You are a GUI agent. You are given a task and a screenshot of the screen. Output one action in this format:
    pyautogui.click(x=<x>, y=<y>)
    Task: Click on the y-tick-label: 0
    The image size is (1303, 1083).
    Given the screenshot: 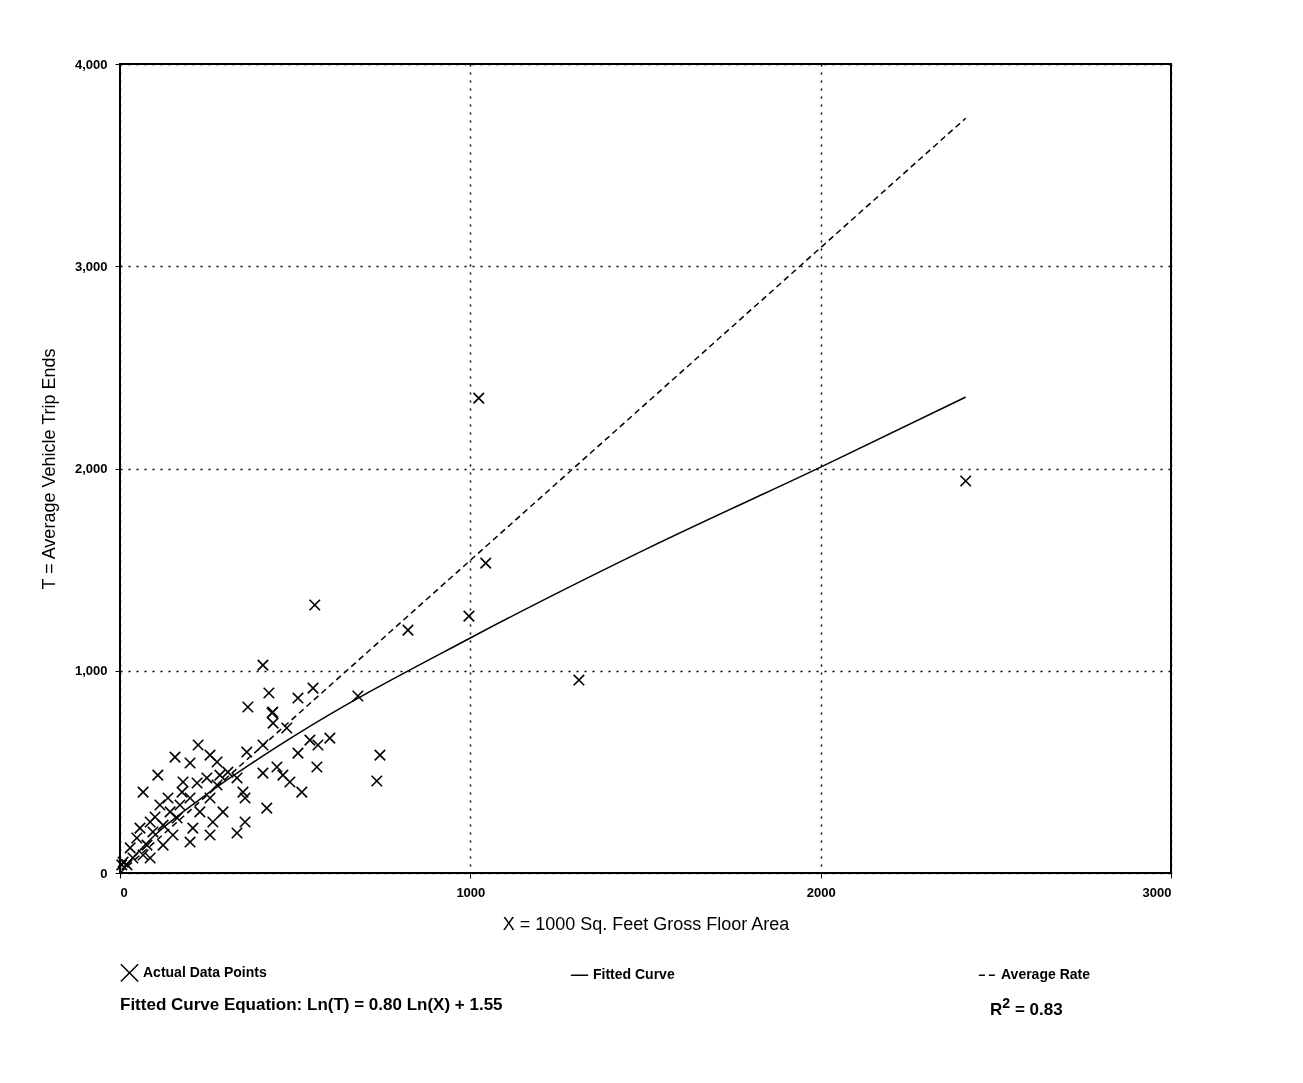 What is the action you would take?
    pyautogui.click(x=104, y=873)
    